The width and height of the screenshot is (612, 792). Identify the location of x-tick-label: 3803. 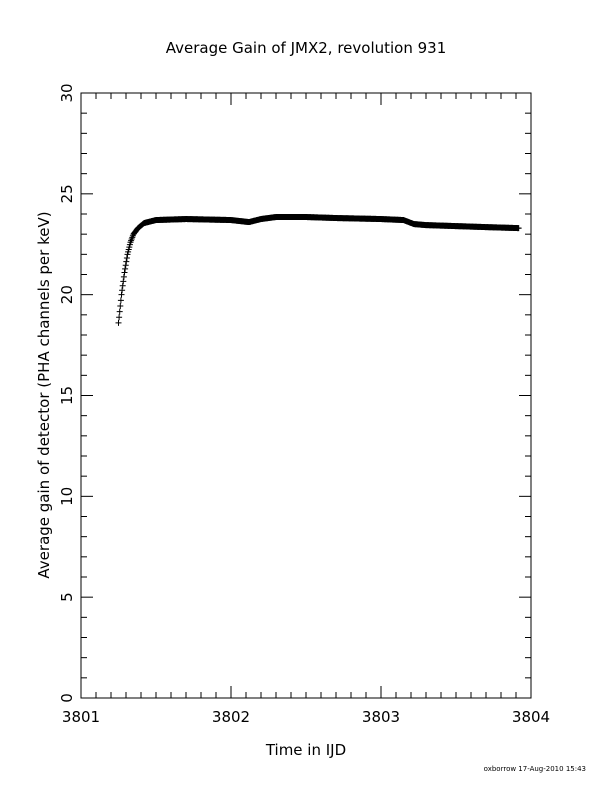
(381, 717).